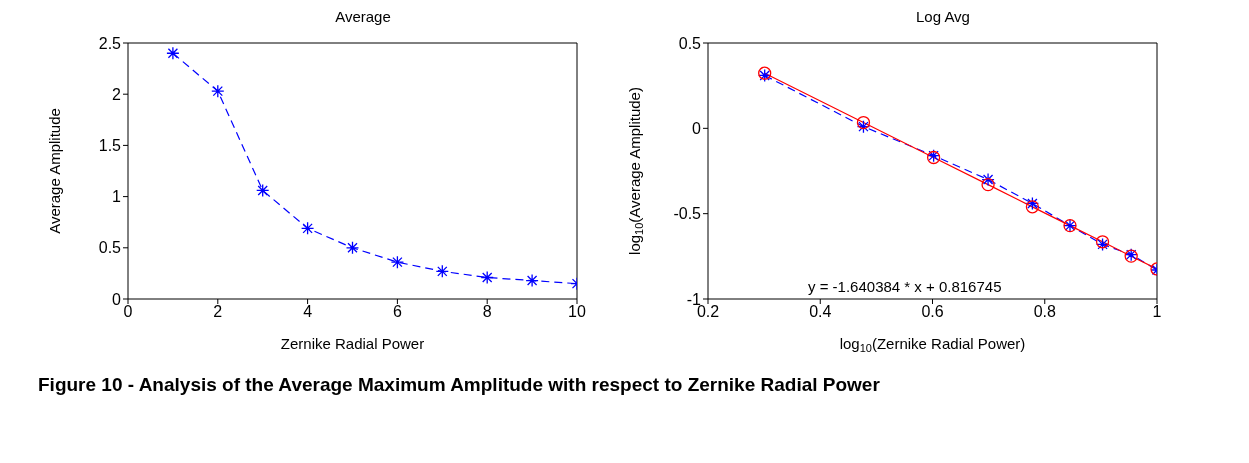 Image resolution: width=1249 pixels, height=463 pixels. Describe the element at coordinates (363, 17) in the screenshot. I see `chart-title: Average` at that location.